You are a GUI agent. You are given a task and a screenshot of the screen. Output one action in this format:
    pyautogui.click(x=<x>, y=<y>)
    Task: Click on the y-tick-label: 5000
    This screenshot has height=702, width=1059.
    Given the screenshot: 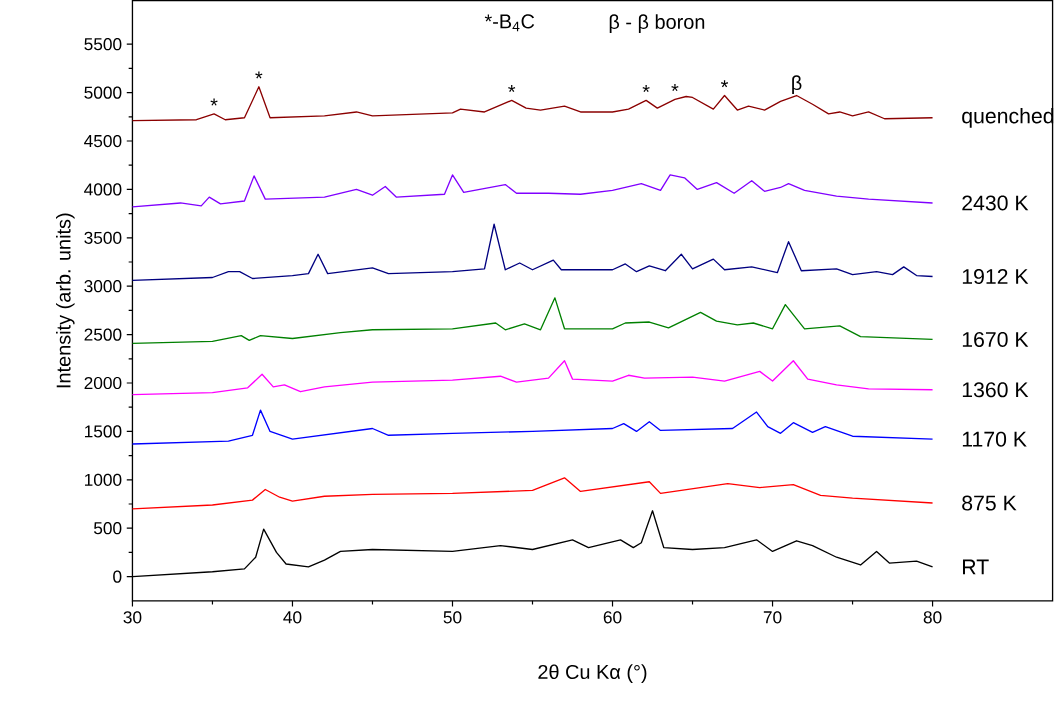 What is the action you would take?
    pyautogui.click(x=103, y=92)
    